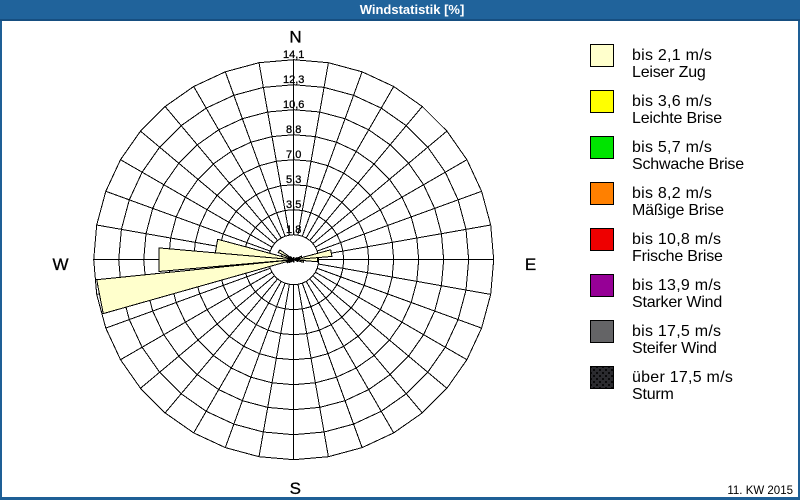 This screenshot has height=500, width=800. I want to click on svg-text: S, so click(295, 488).